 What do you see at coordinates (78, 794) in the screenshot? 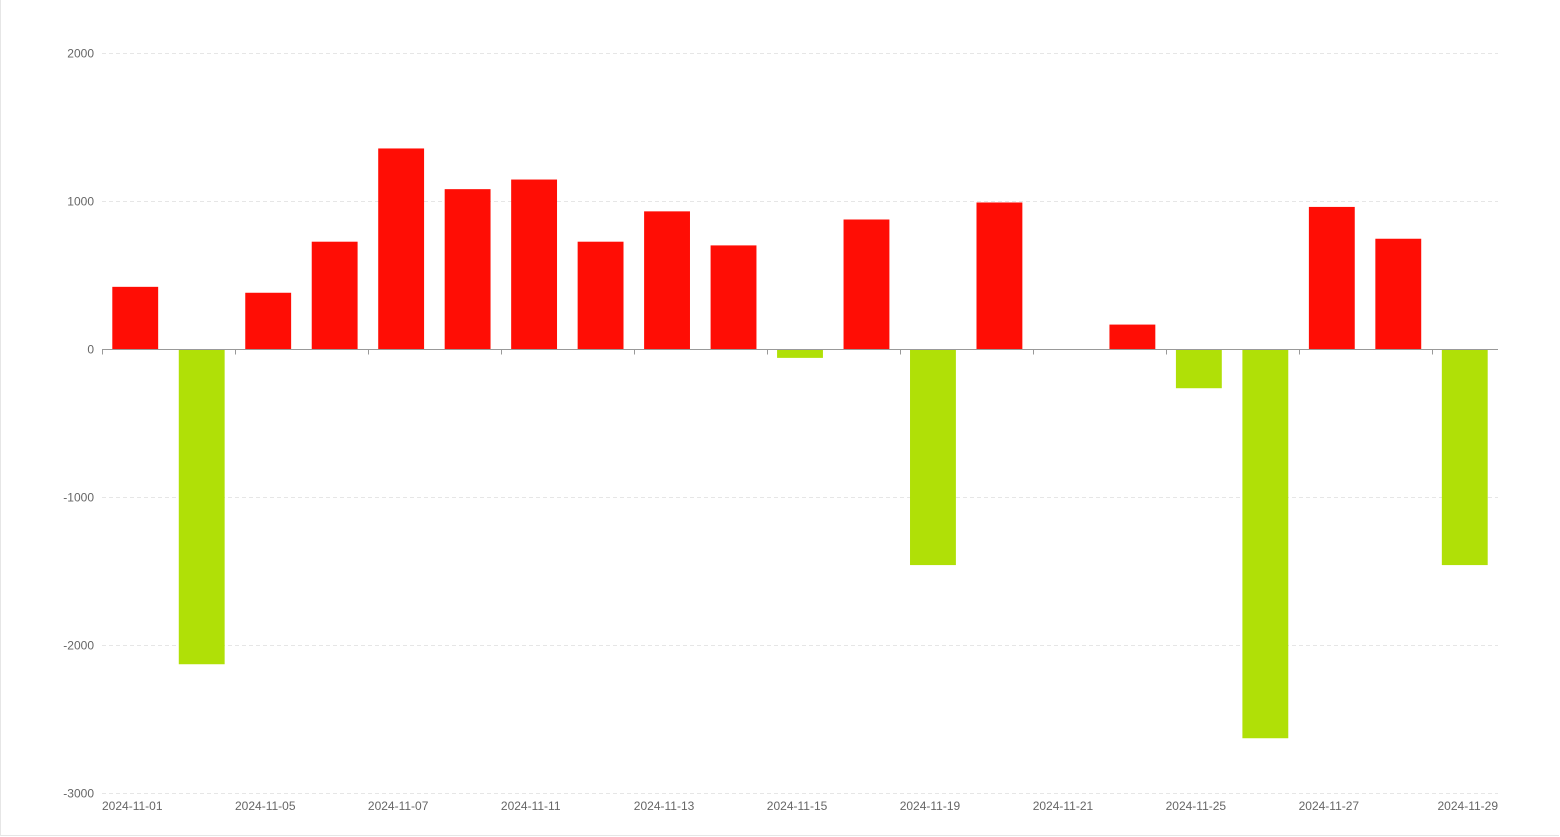
I see `y-tick-label: -3000` at bounding box center [78, 794].